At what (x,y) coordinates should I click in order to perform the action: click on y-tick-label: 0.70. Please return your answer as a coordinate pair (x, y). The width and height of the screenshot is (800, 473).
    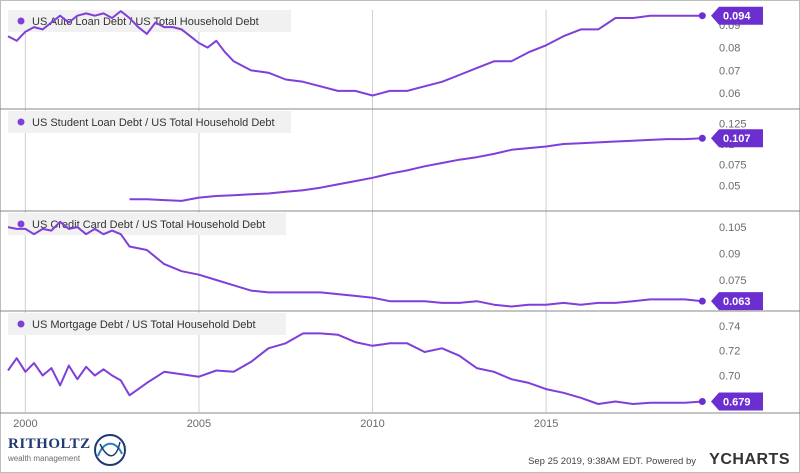
    Looking at the image, I should click on (729, 376).